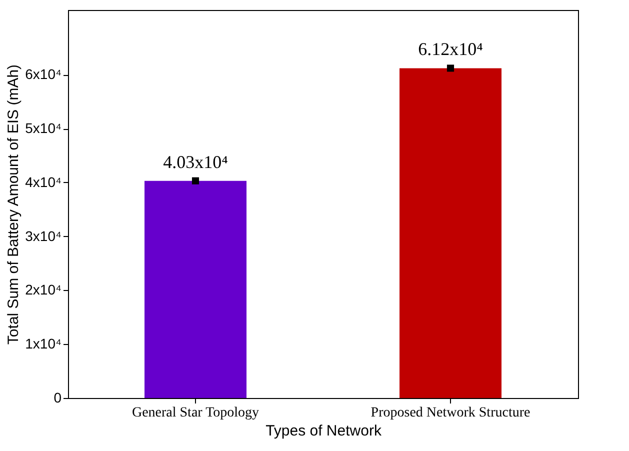 This screenshot has width=629, height=451. Describe the element at coordinates (43, 182) in the screenshot. I see `y-tick-label: 4x10⁴` at that location.